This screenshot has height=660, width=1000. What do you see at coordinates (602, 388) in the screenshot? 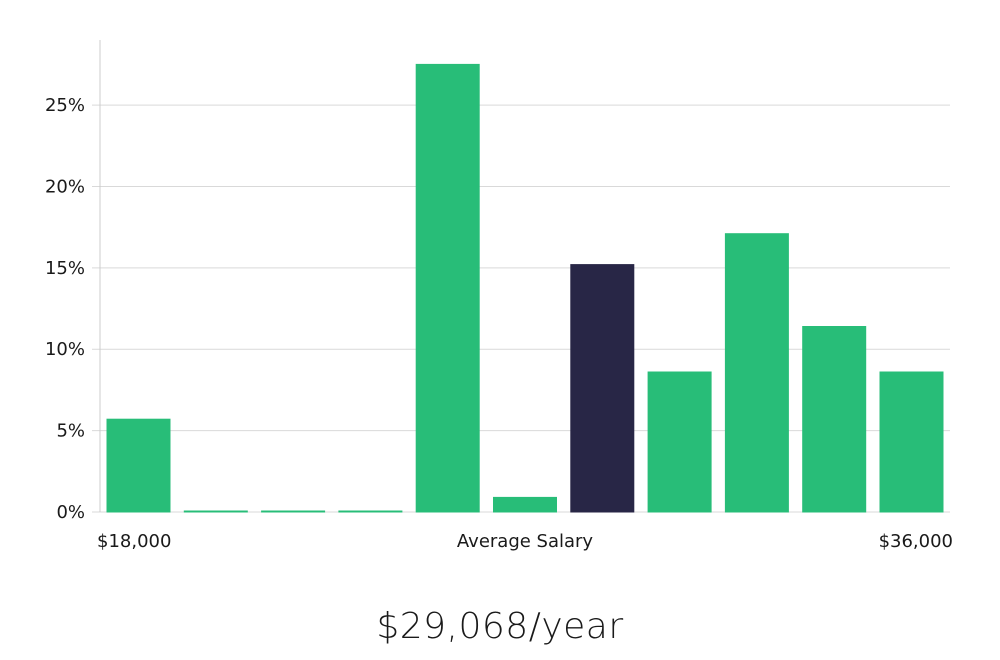
I see `bar-highlighted` at bounding box center [602, 388].